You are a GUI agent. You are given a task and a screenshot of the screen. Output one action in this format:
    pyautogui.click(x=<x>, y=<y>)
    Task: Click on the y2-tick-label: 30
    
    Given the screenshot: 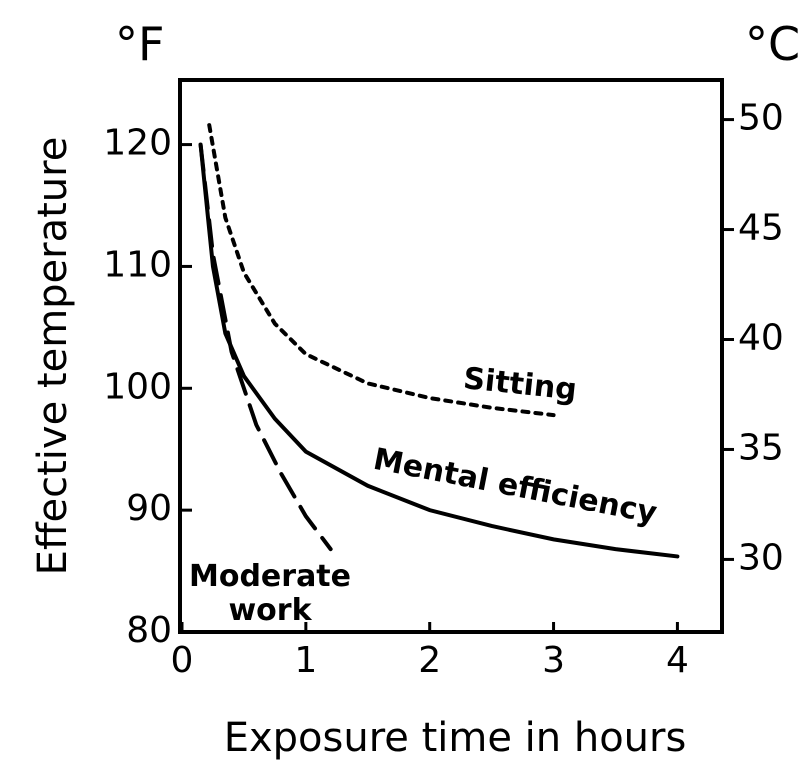 What is the action you would take?
    pyautogui.click(x=761, y=557)
    